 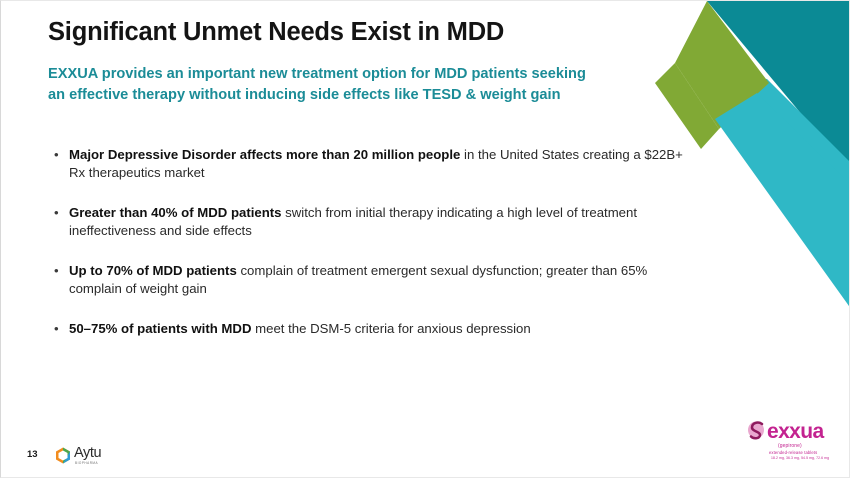 What do you see at coordinates (790, 446) in the screenshot?
I see `exxua-generic-name: (gepirone)` at bounding box center [790, 446].